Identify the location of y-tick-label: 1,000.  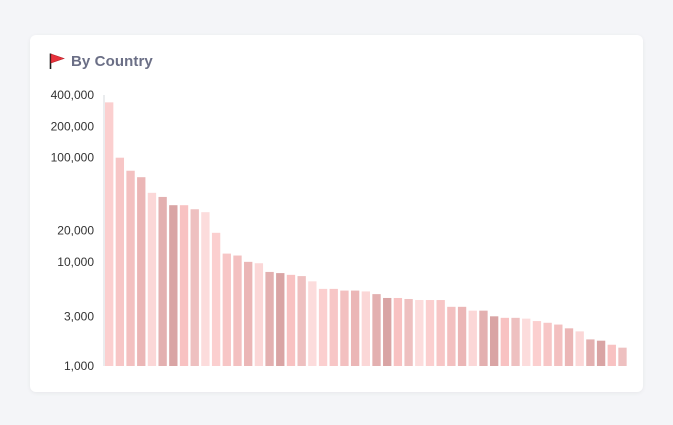
(79, 366).